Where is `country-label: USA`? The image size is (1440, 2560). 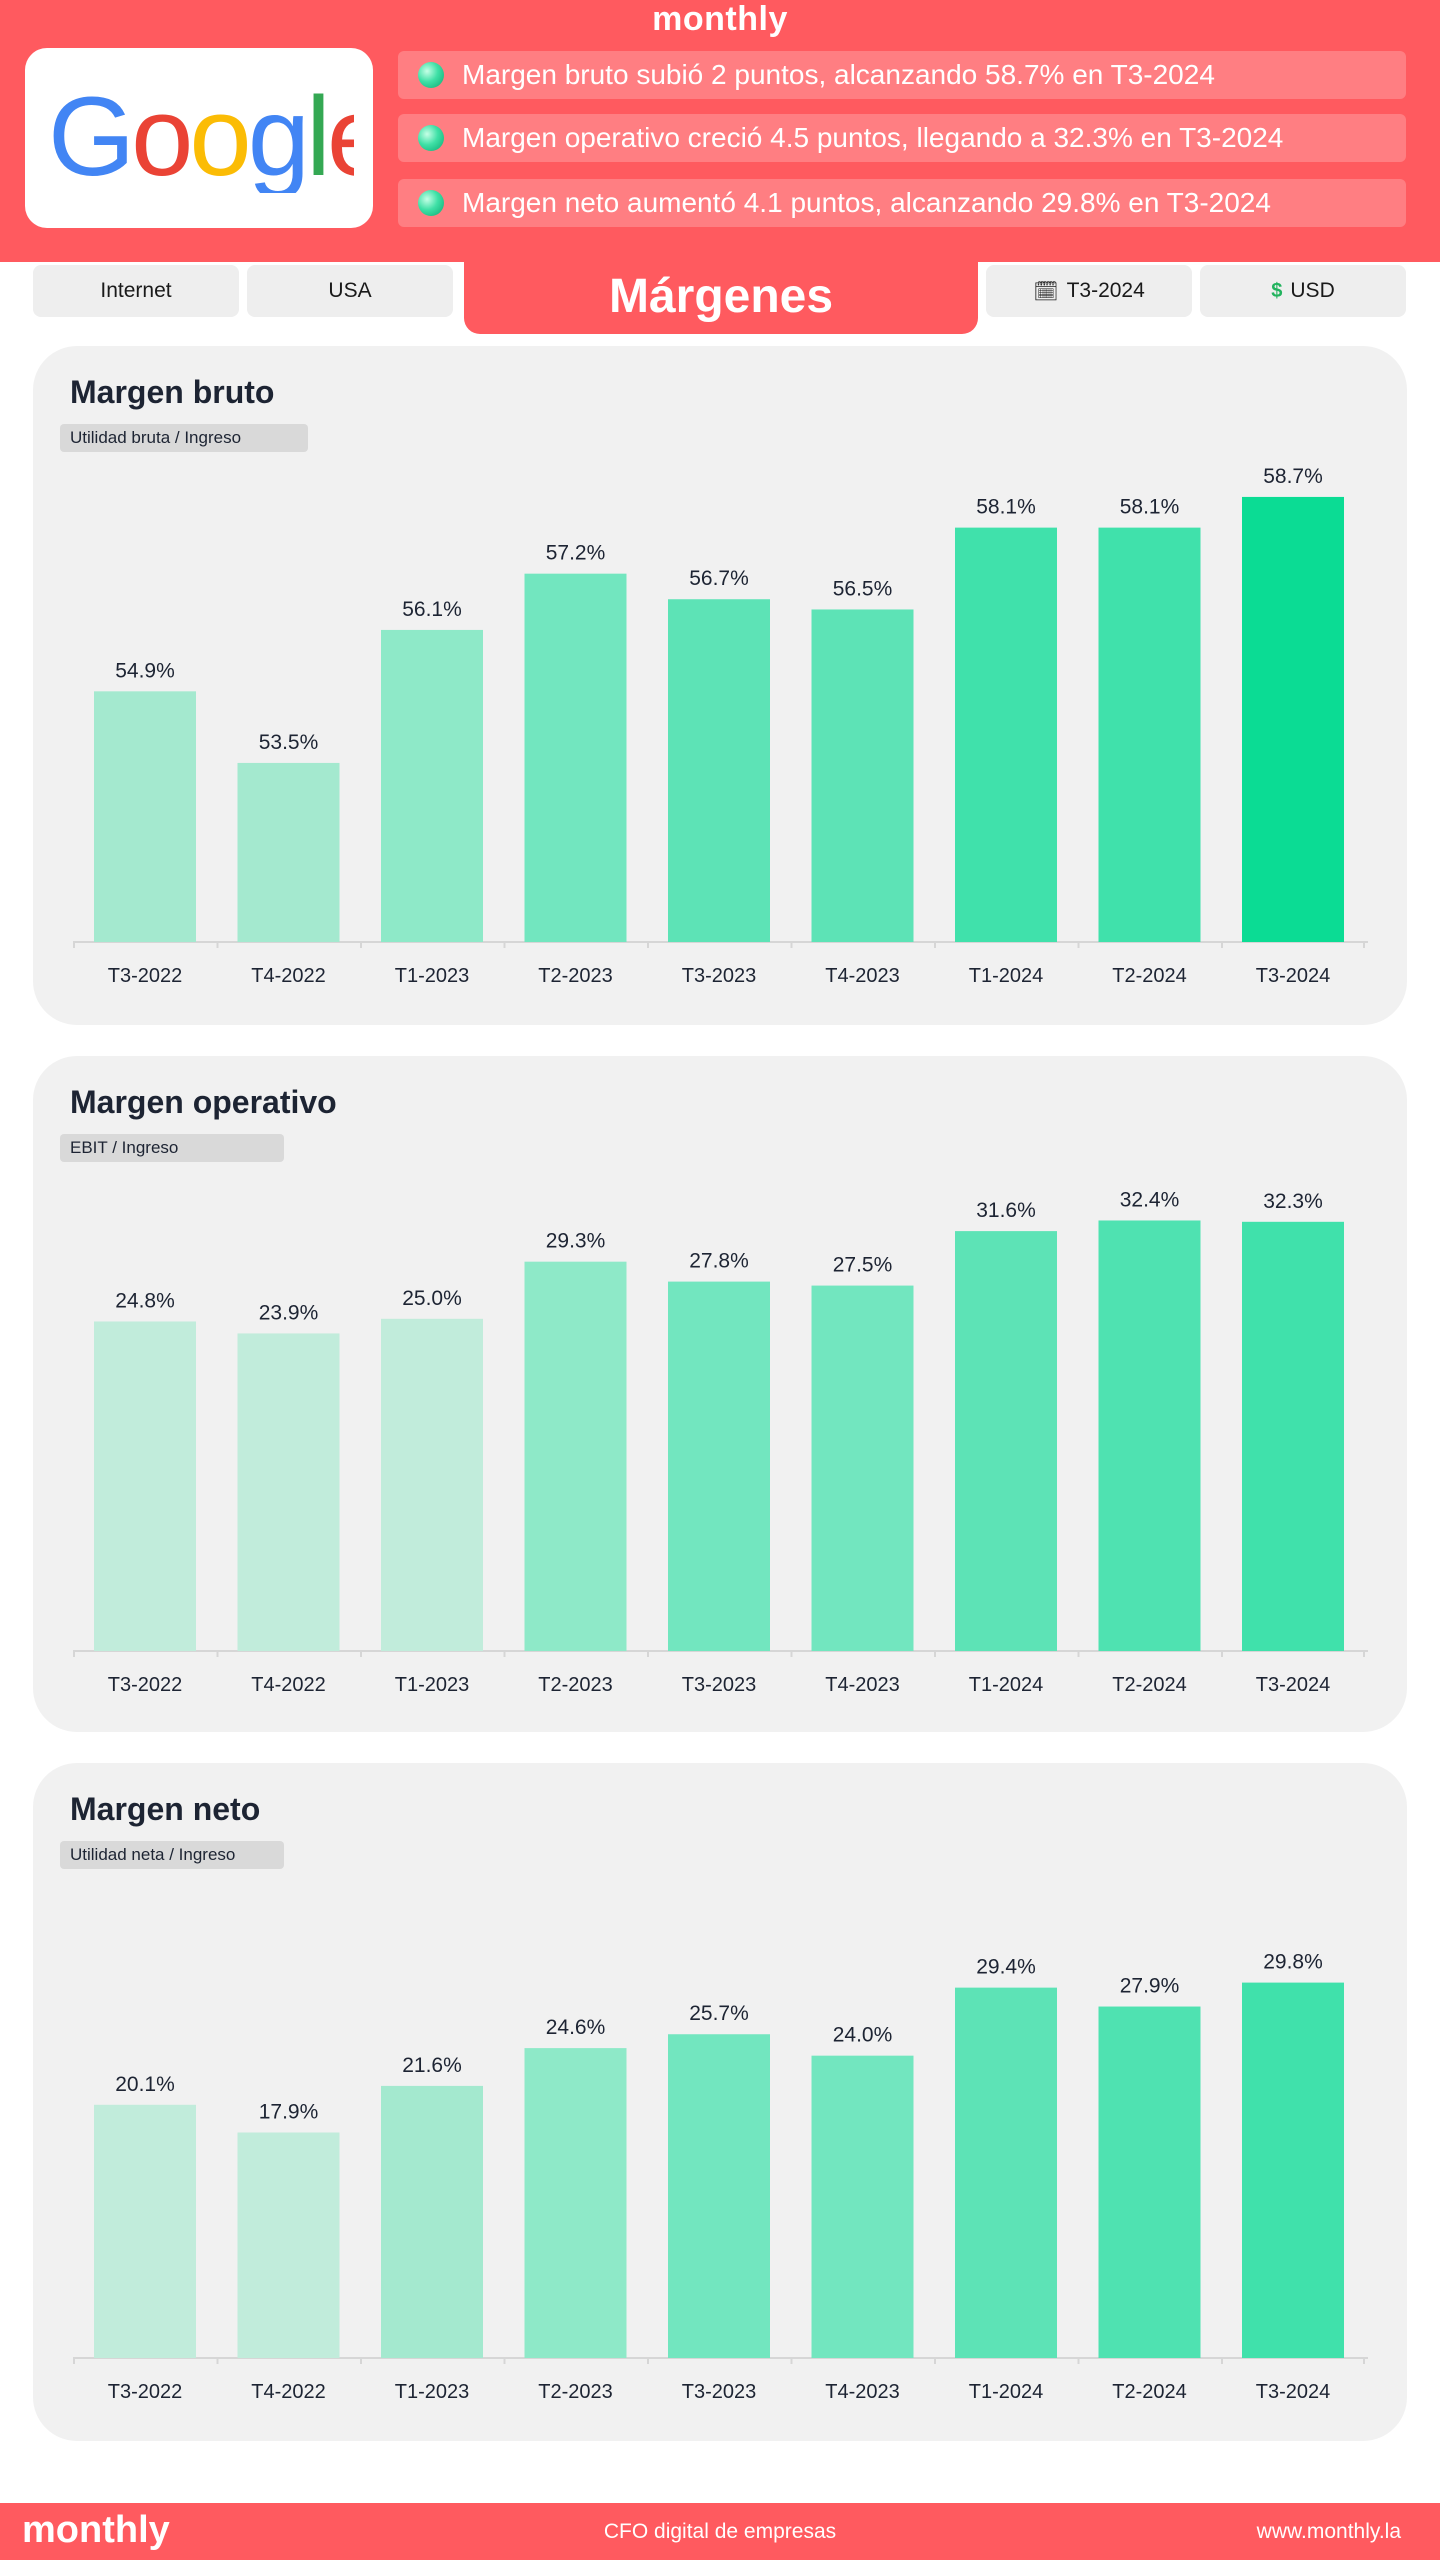
country-label: USA is located at coordinates (350, 290).